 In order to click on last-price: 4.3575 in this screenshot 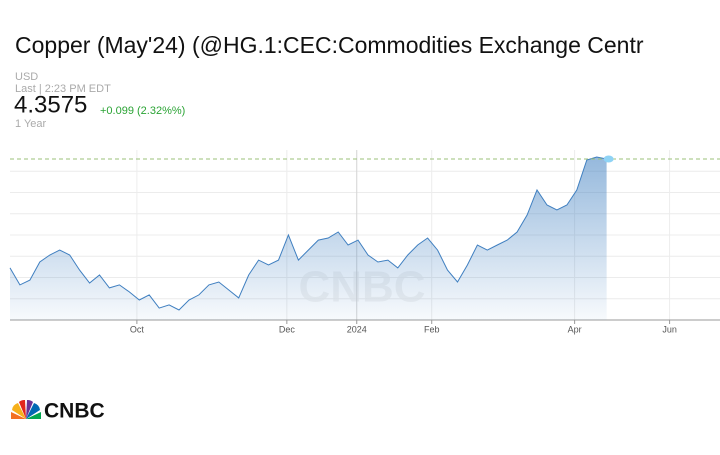, I will do `click(50, 104)`.